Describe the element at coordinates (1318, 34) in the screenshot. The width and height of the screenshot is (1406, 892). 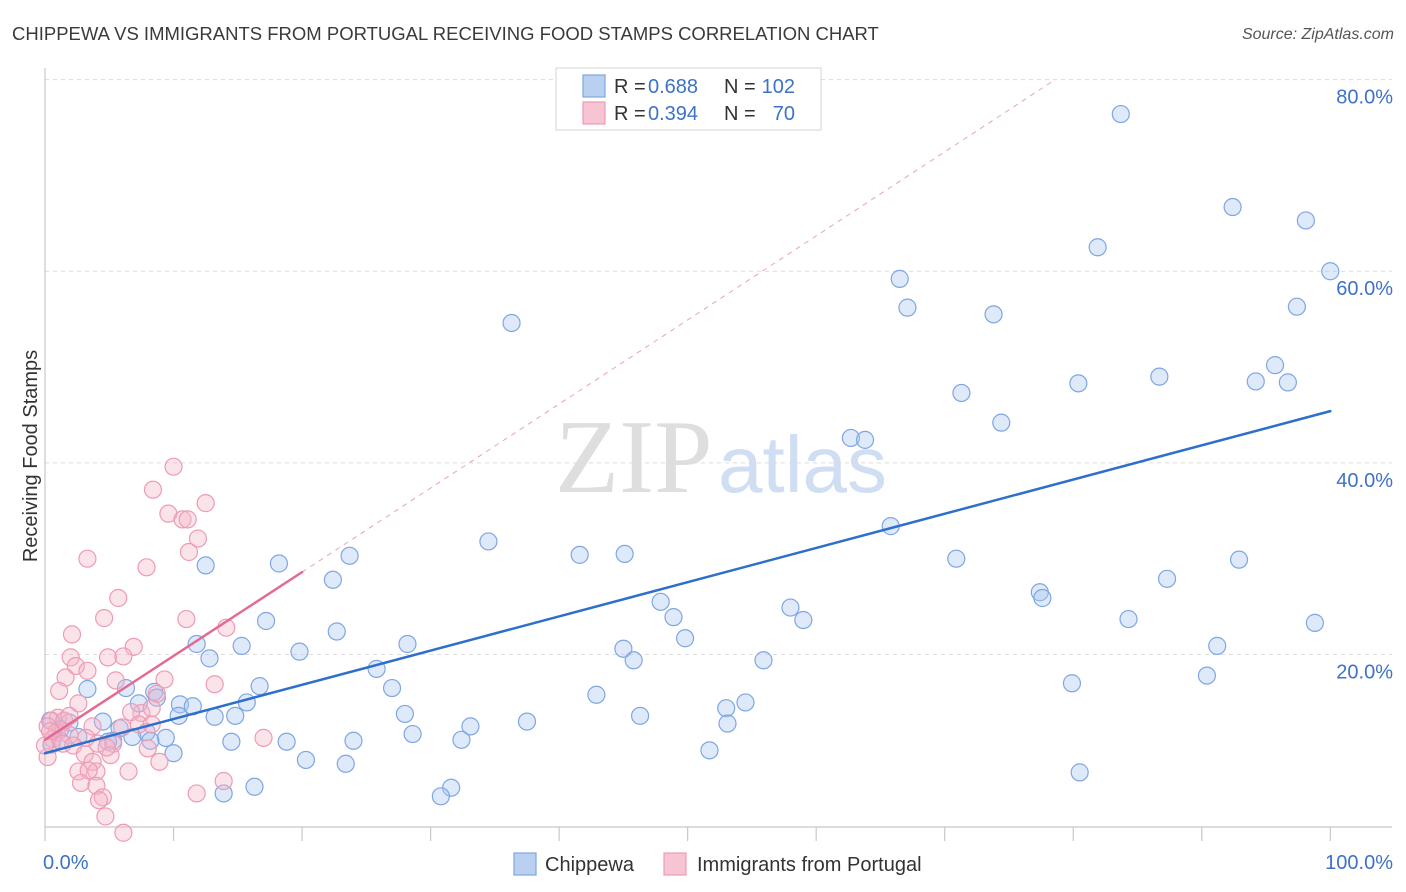
I see `source-label: Source: ZipAtlas.com` at that location.